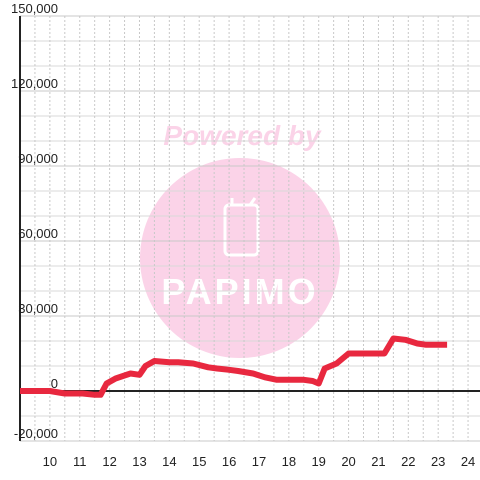 The height and width of the screenshot is (480, 480). I want to click on x-tick-label: 15, so click(199, 461).